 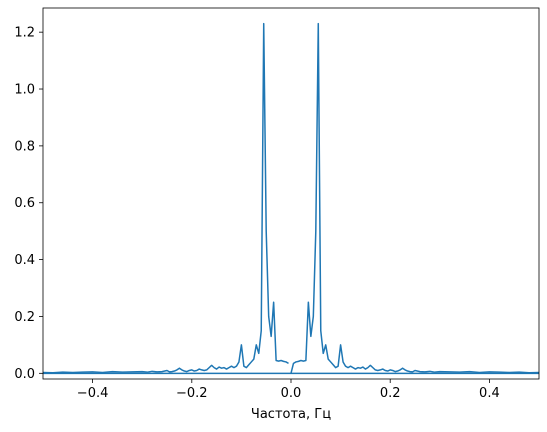 What do you see at coordinates (24, 90) in the screenshot?
I see `y-tick-label: 1.0` at bounding box center [24, 90].